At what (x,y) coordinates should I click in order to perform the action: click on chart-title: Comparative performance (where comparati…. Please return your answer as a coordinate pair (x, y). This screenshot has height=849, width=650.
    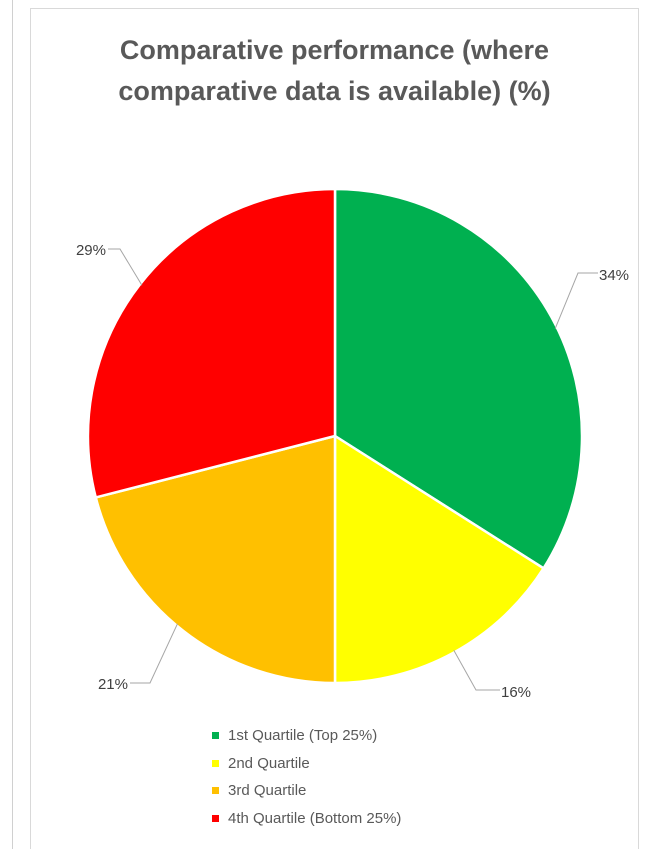
    Looking at the image, I should click on (334, 71).